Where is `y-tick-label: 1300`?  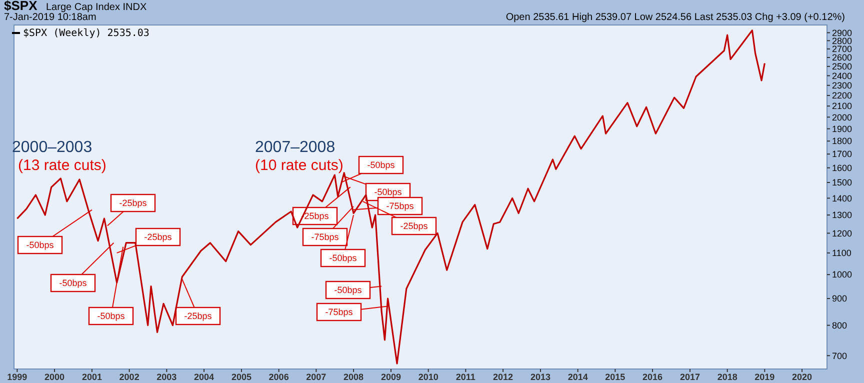
y-tick-label: 1300 is located at coordinates (842, 215).